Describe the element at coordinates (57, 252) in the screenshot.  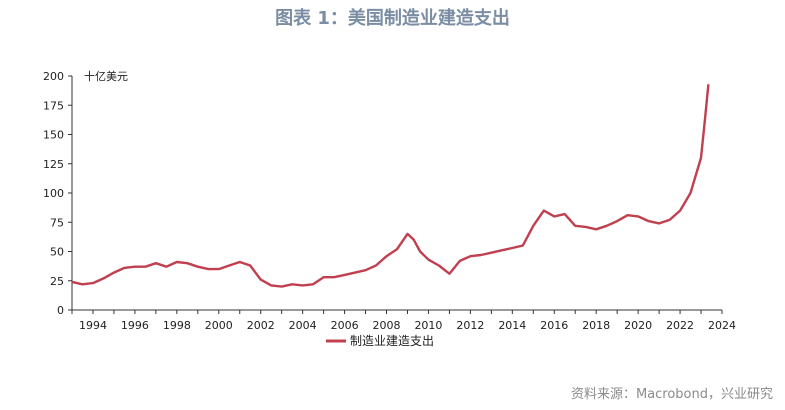
I see `y-tick-label: 50` at that location.